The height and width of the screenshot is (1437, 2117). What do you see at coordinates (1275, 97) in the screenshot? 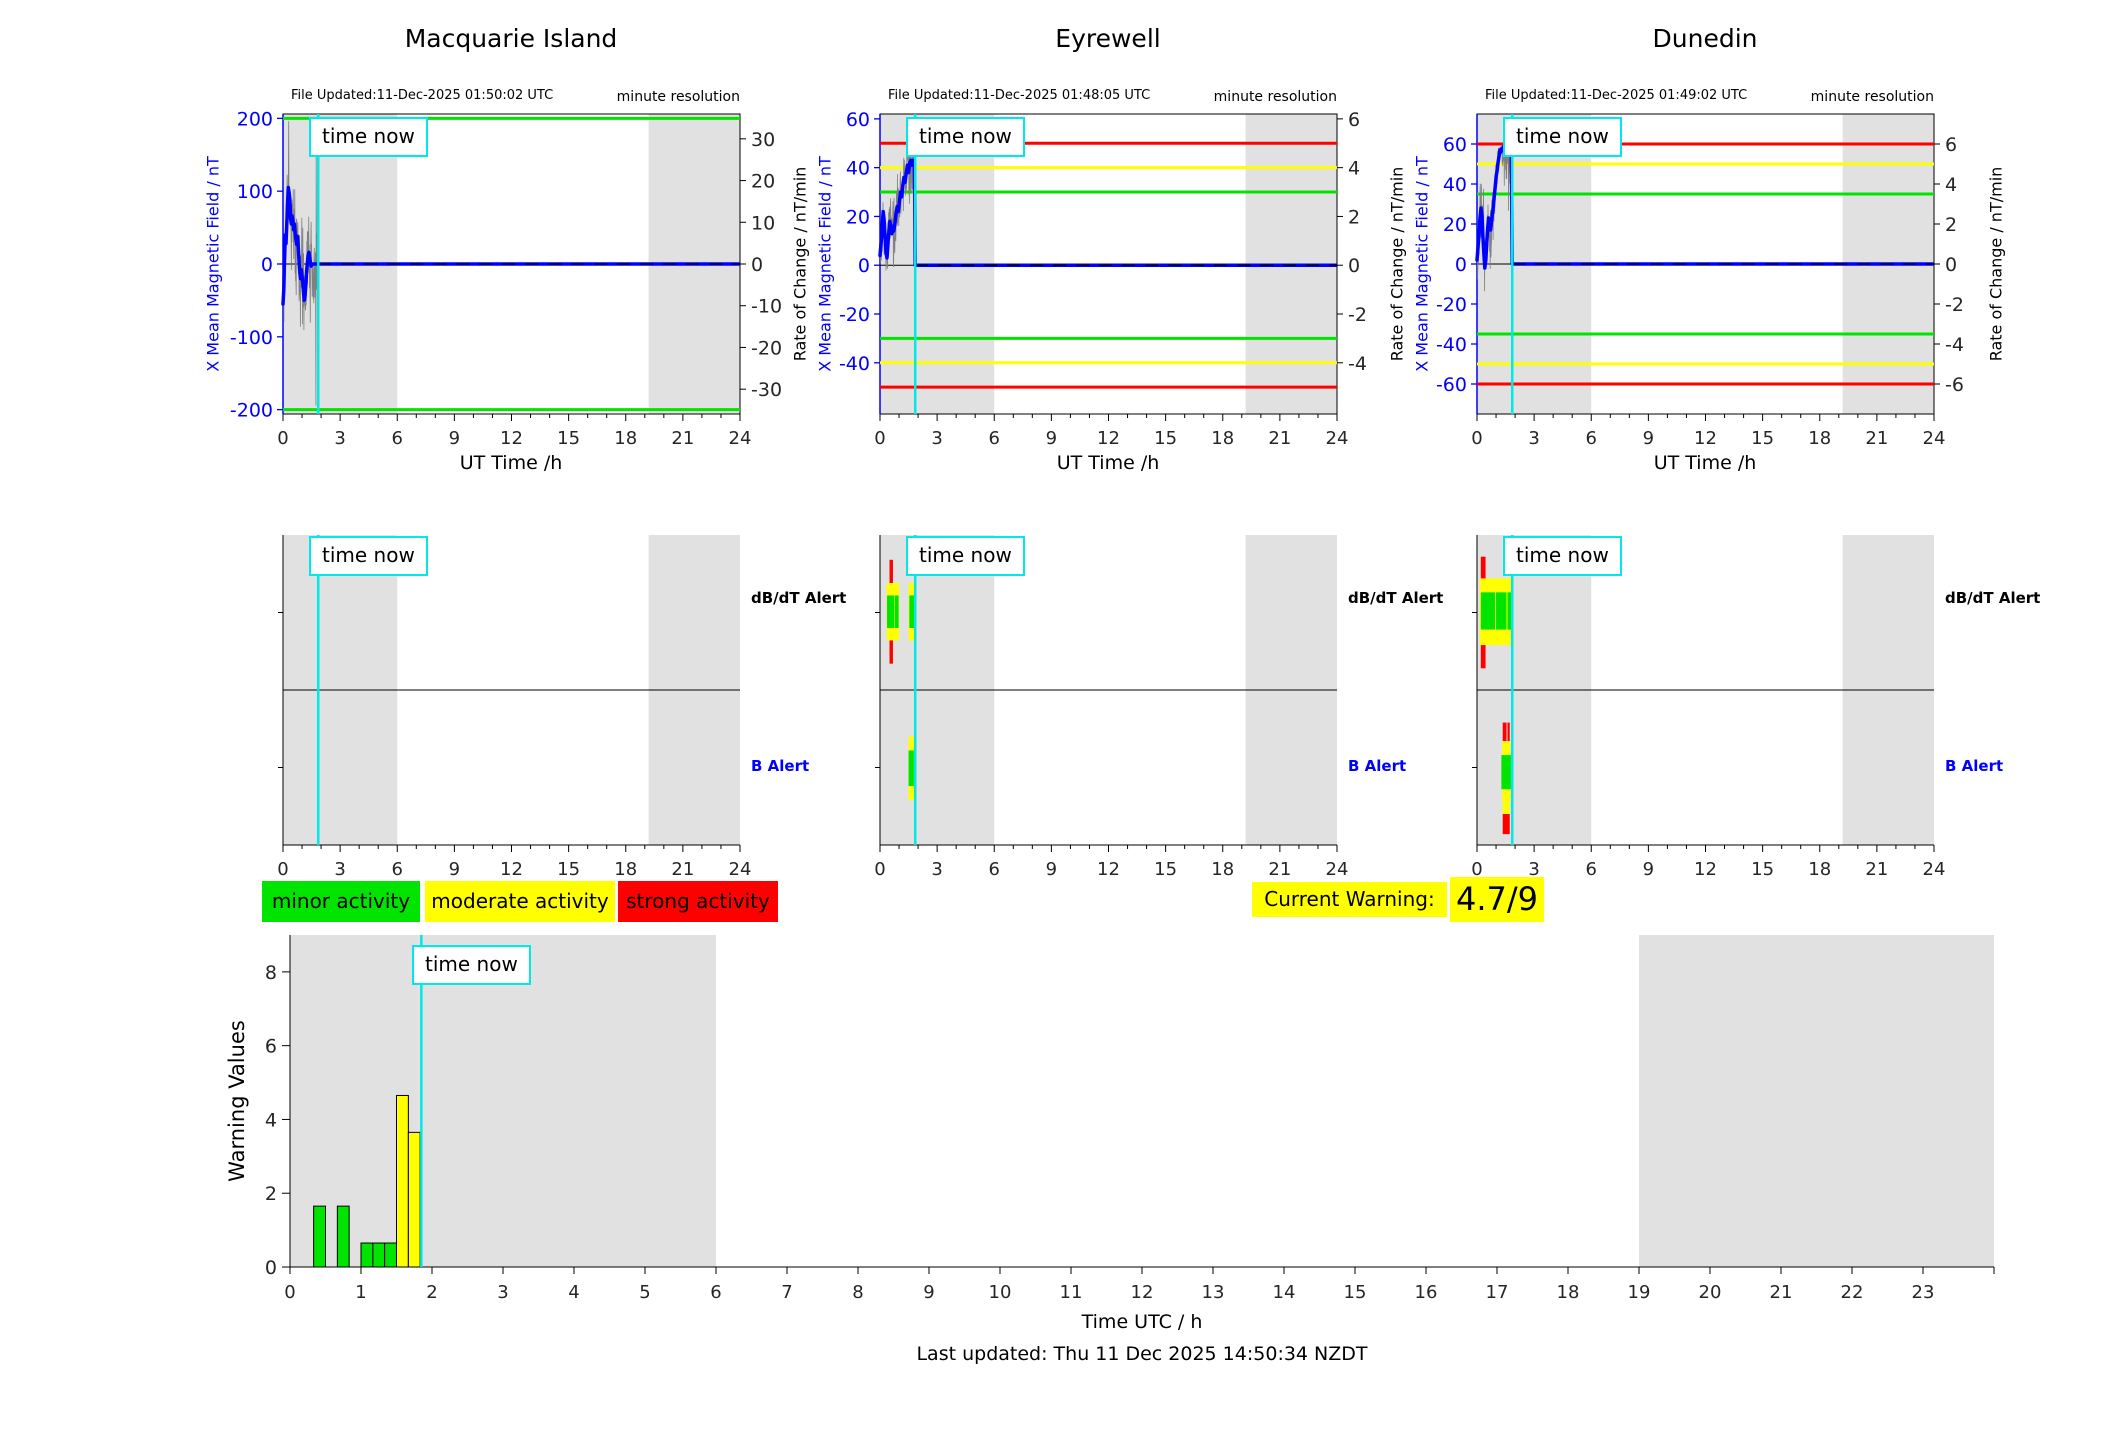
I see `resolution-label-2: minute resolution` at bounding box center [1275, 97].